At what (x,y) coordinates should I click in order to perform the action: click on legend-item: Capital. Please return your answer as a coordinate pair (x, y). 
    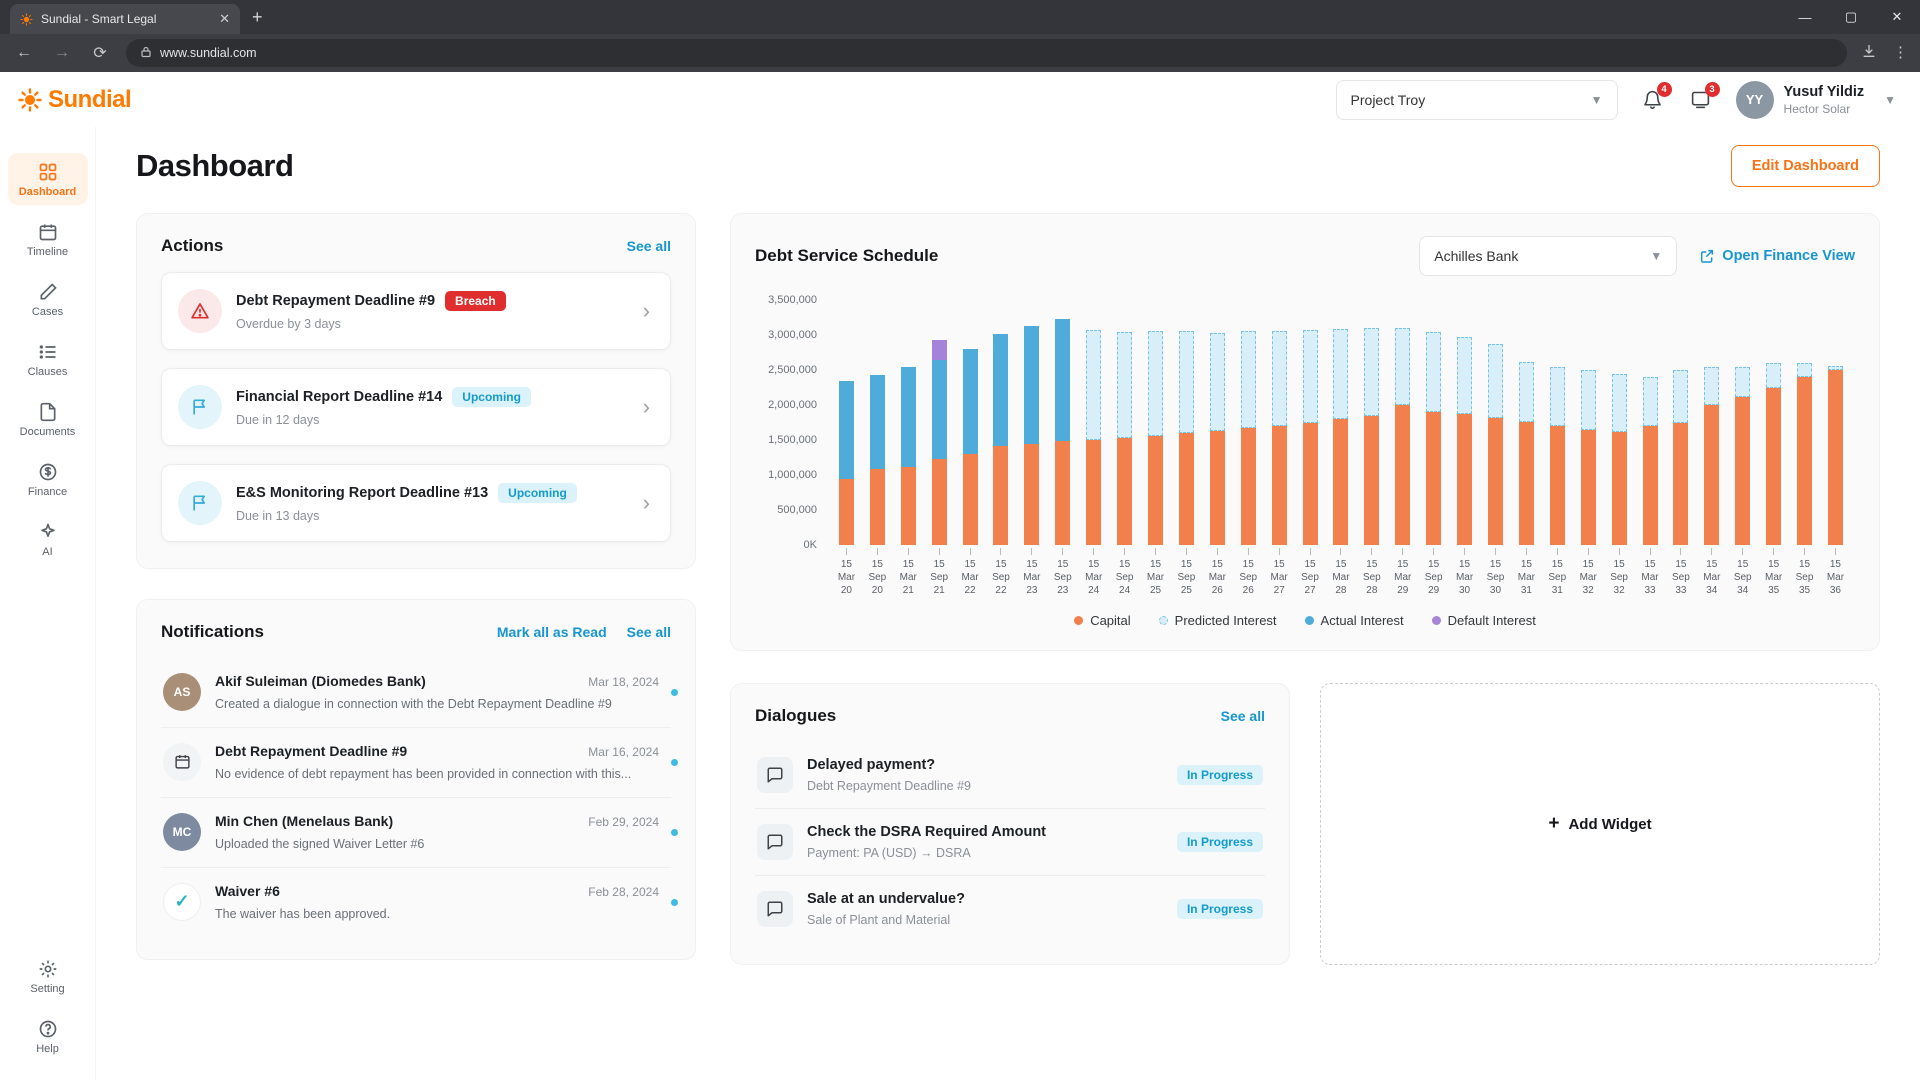
    Looking at the image, I should click on (1102, 620).